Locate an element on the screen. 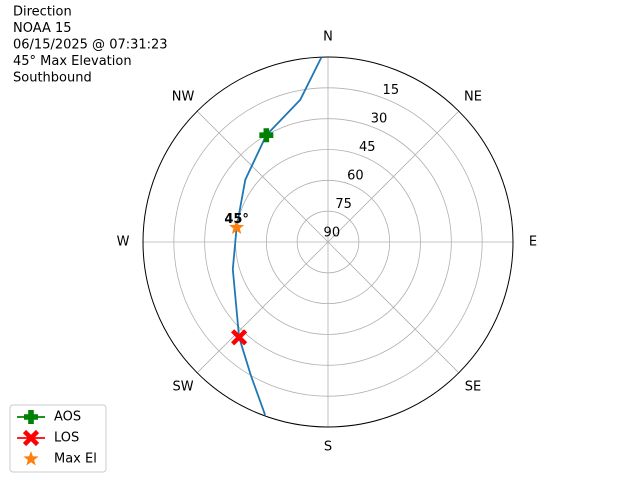 The width and height of the screenshot is (640, 480). x-tick-label: NW is located at coordinates (183, 97).